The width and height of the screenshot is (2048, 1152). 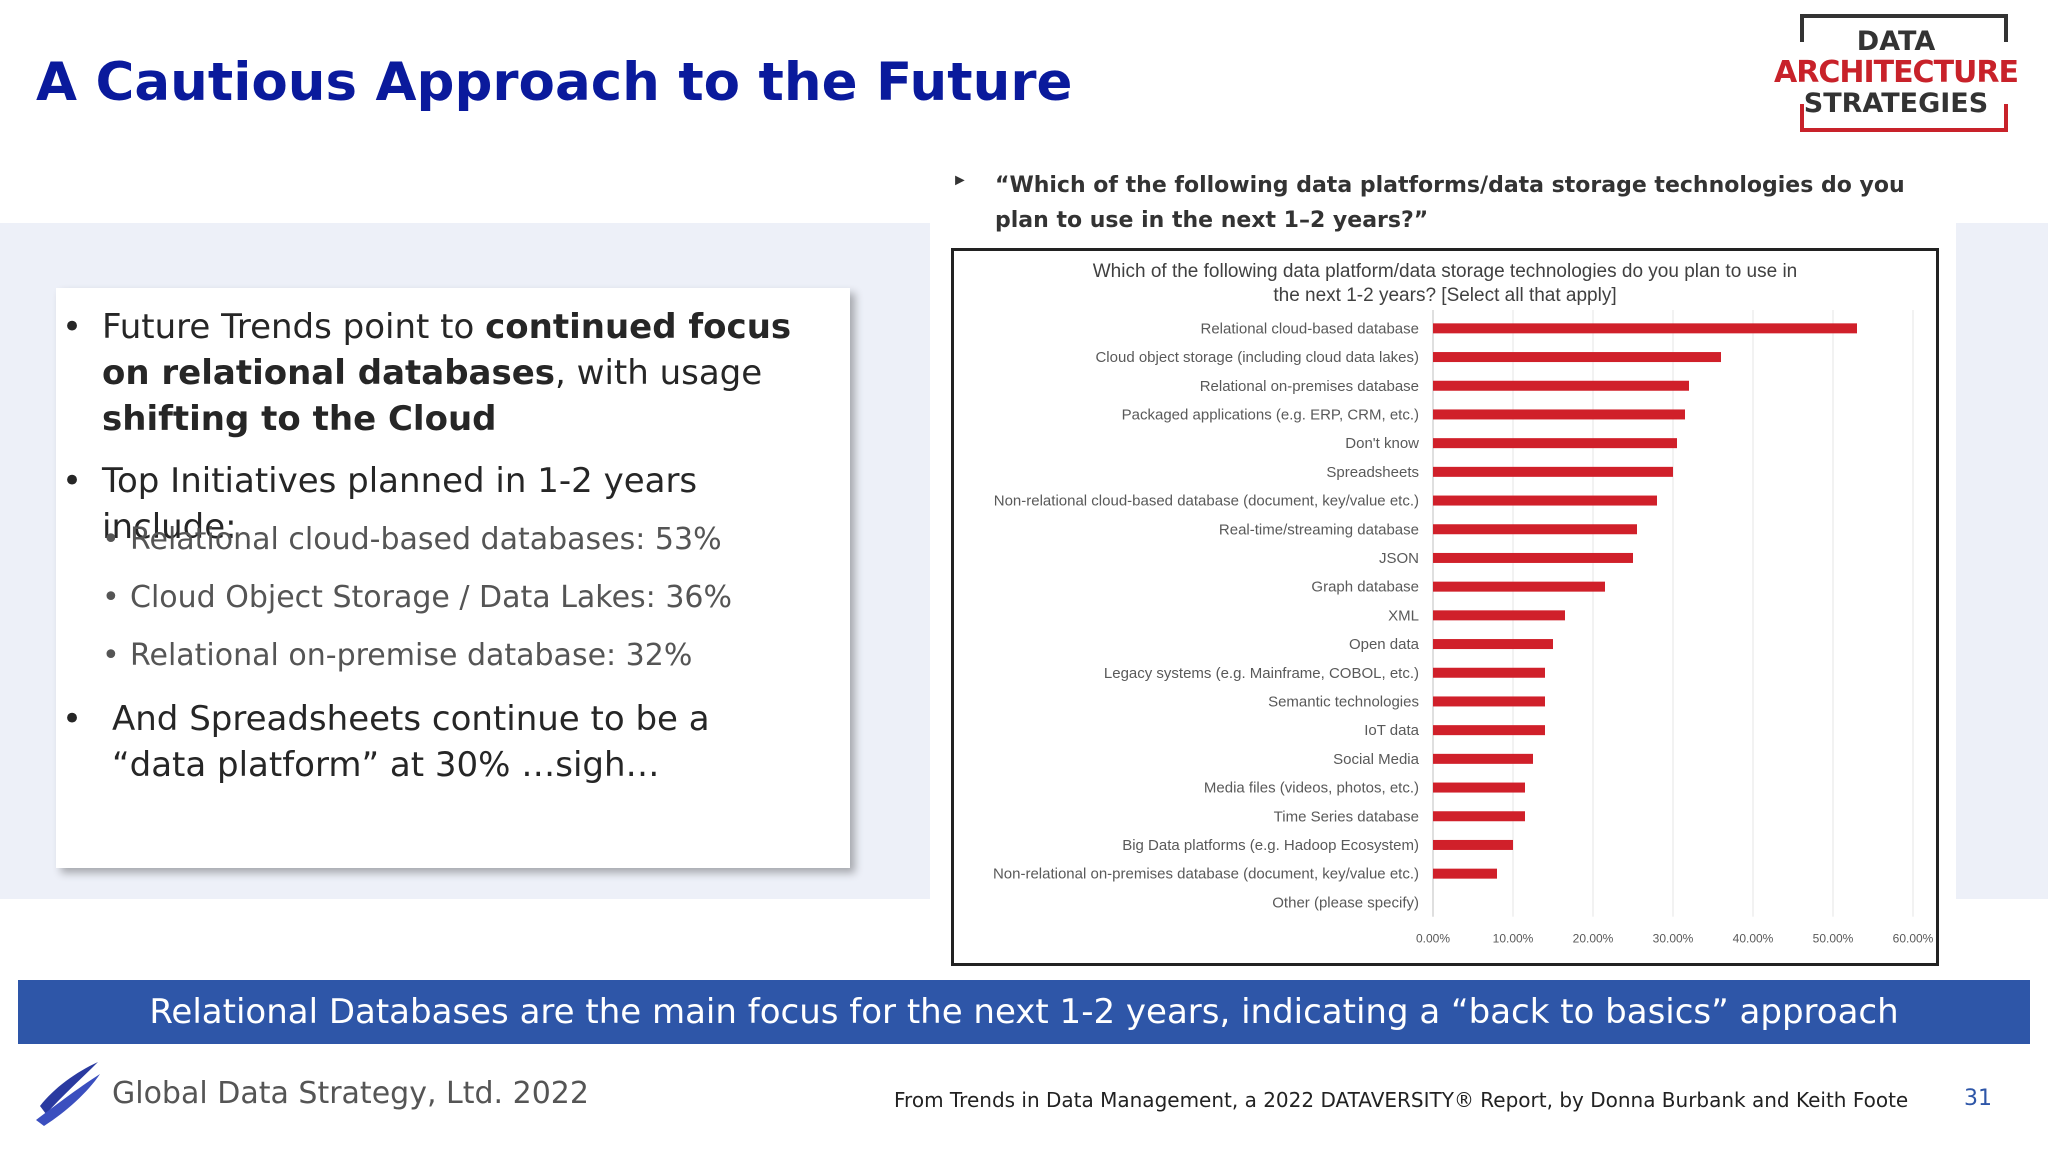 I want to click on logo-frame-bottom, so click(x=1904, y=118).